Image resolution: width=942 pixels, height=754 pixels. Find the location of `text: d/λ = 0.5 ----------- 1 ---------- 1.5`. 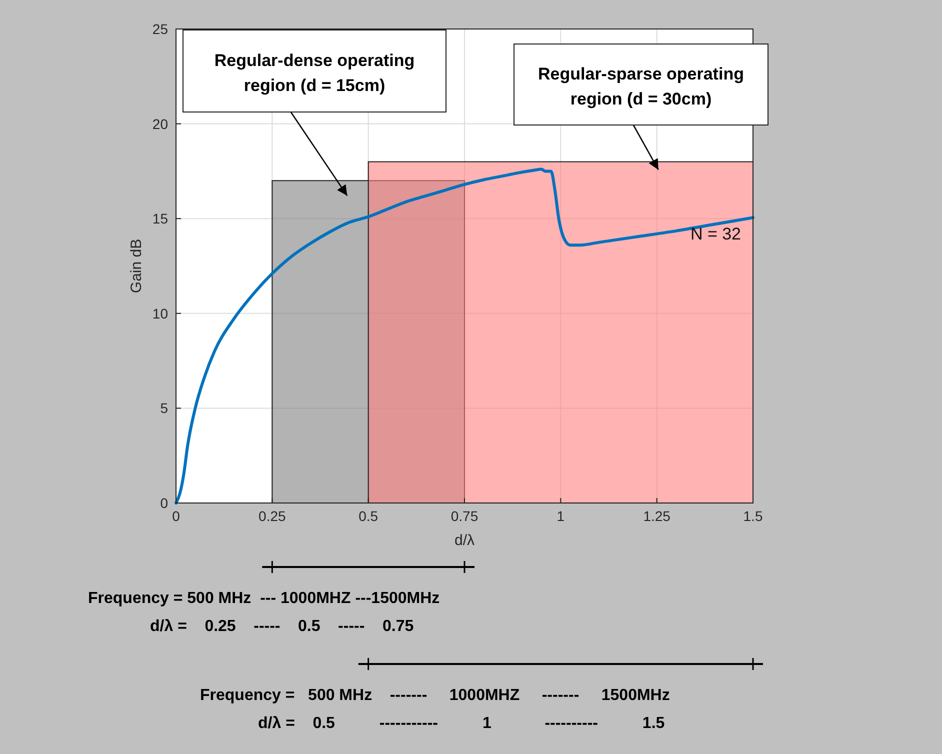

text: d/λ = 0.5 ----------- 1 ---------- 1.5 is located at coordinates (461, 723).